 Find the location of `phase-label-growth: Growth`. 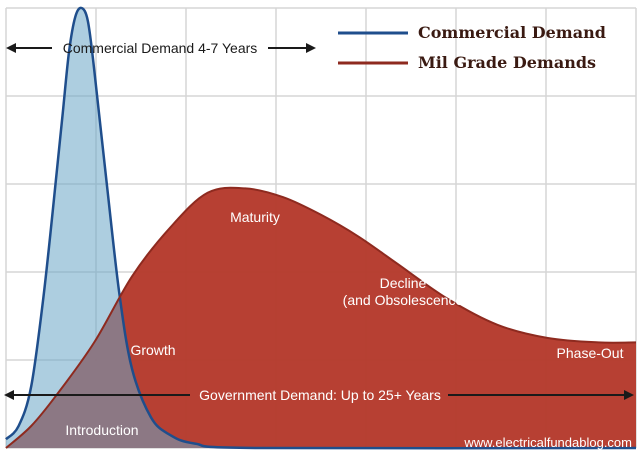

phase-label-growth: Growth is located at coordinates (152, 350).